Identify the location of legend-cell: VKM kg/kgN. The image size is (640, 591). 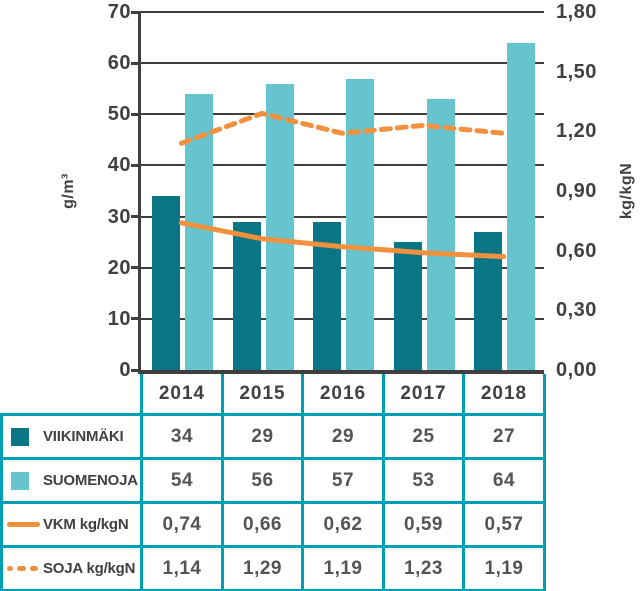
(71, 524).